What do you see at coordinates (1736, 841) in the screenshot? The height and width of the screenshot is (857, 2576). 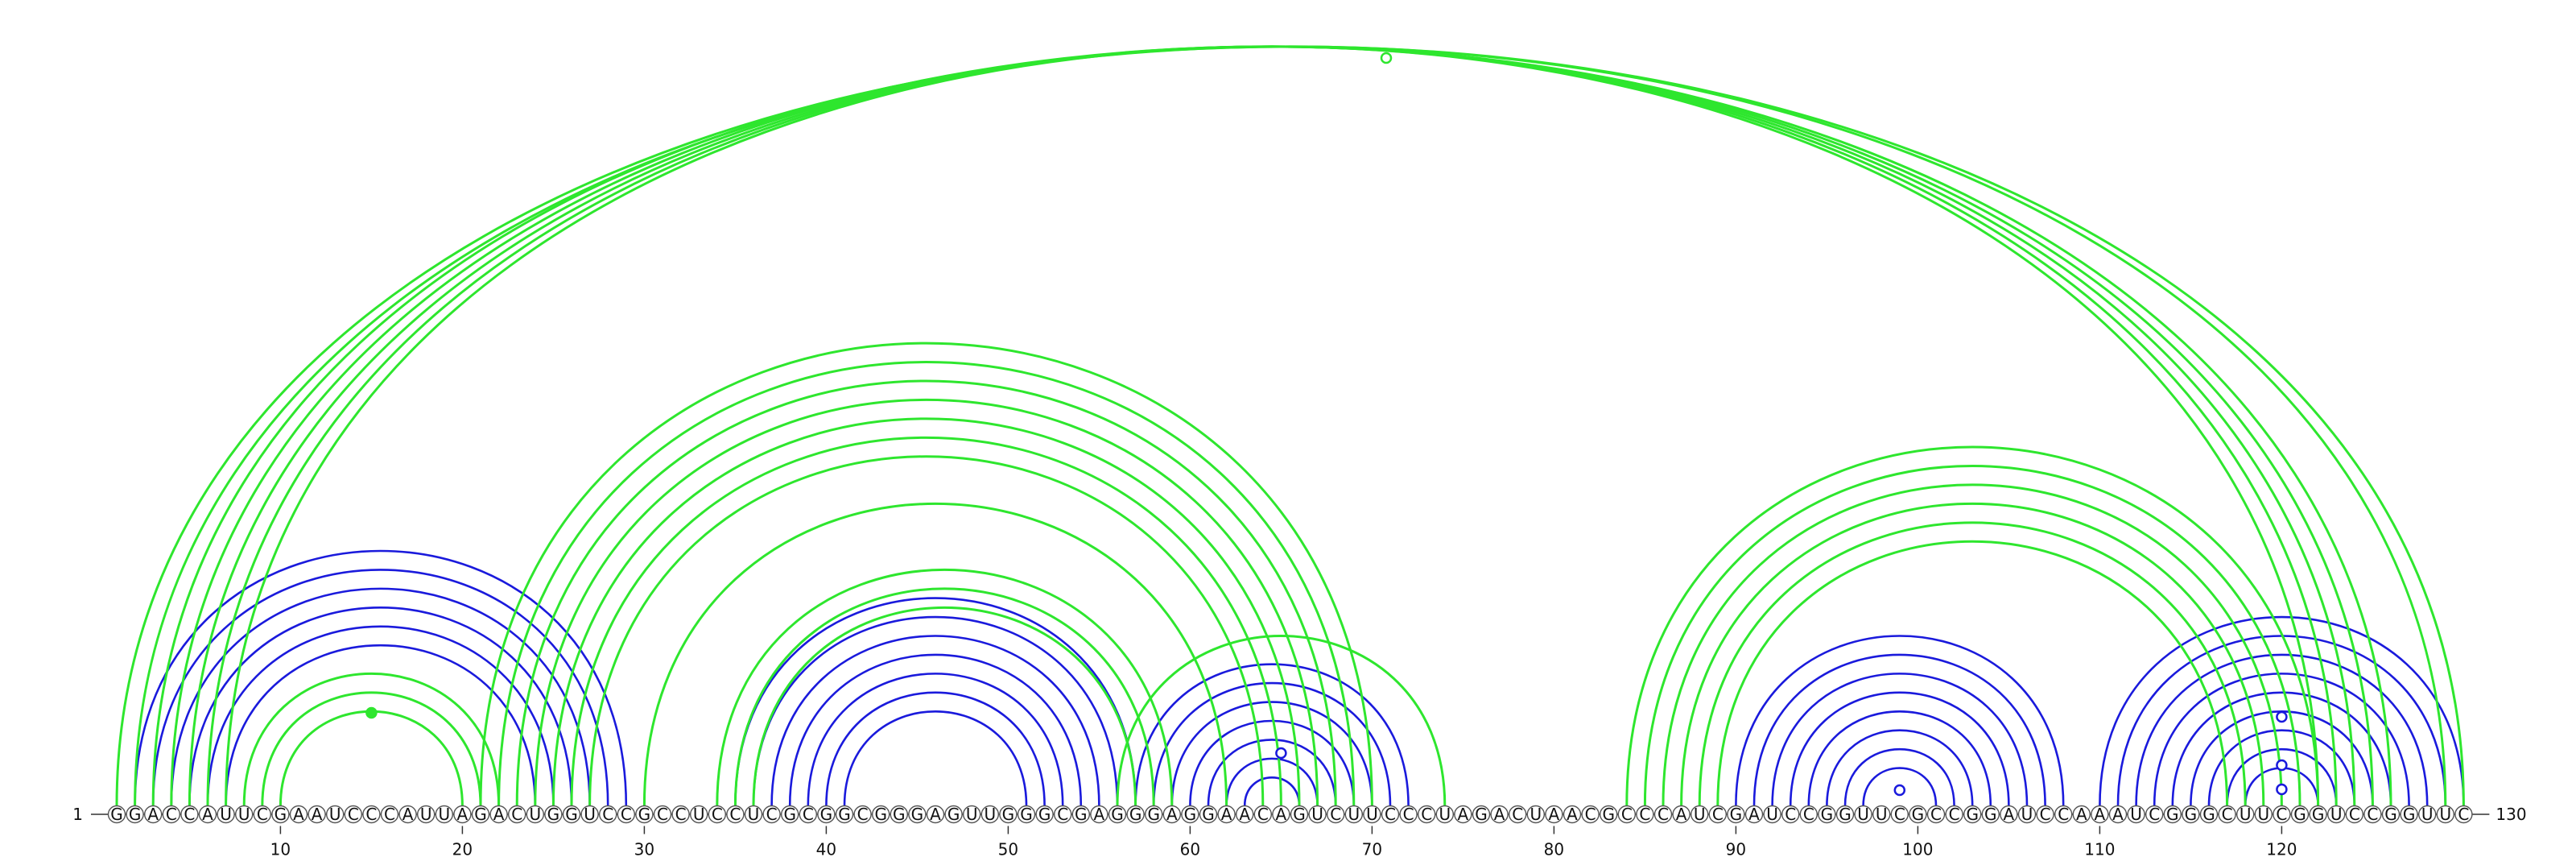 I see `tick: 90` at bounding box center [1736, 841].